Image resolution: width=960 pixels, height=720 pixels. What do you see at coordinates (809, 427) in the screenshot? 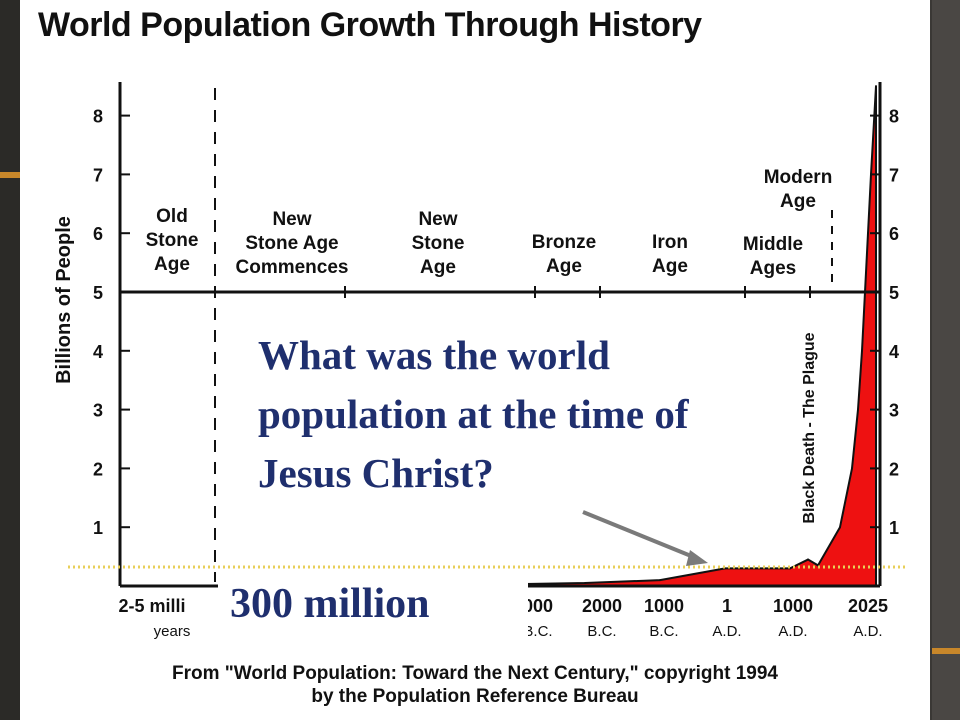
I see `plague-annotation: Black Death - The Plague` at bounding box center [809, 427].